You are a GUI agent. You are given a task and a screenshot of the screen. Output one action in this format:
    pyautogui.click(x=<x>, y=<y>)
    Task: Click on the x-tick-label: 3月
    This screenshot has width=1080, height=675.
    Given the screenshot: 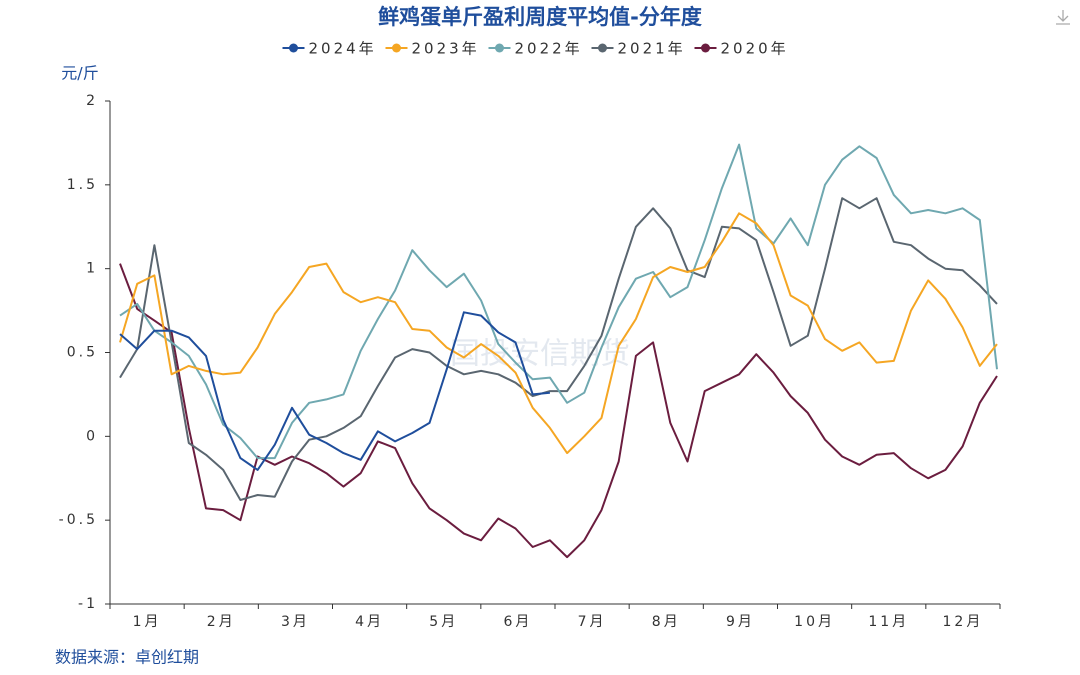 What is the action you would take?
    pyautogui.click(x=295, y=622)
    